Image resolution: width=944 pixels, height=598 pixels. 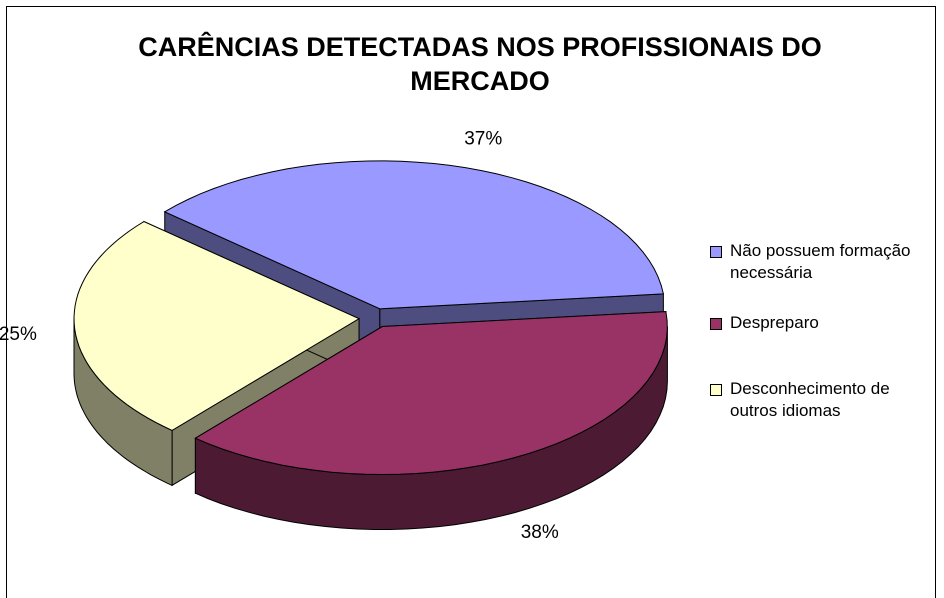 What do you see at coordinates (810, 399) in the screenshot?
I see `legend-label: Desconhecimento de outros idiomas` at bounding box center [810, 399].